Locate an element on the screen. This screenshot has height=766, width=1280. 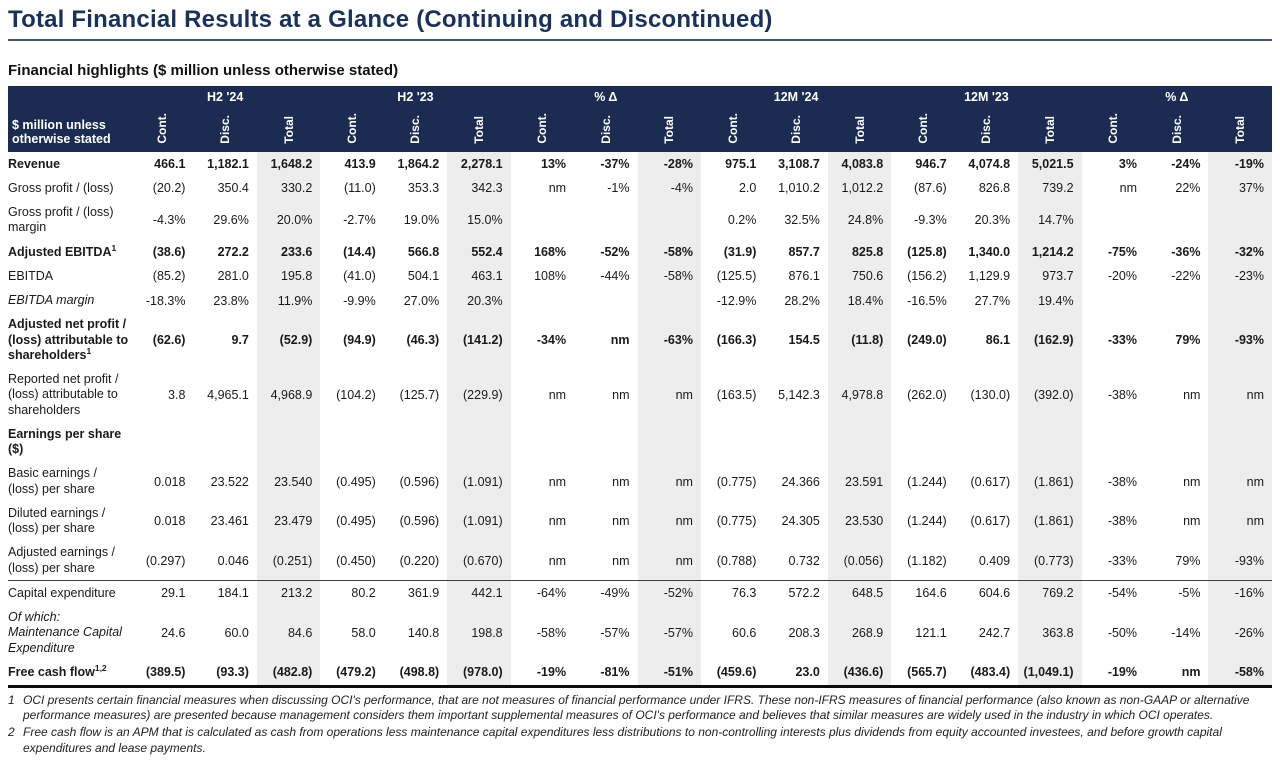
cell-value: 5,142.3 is located at coordinates (799, 394).